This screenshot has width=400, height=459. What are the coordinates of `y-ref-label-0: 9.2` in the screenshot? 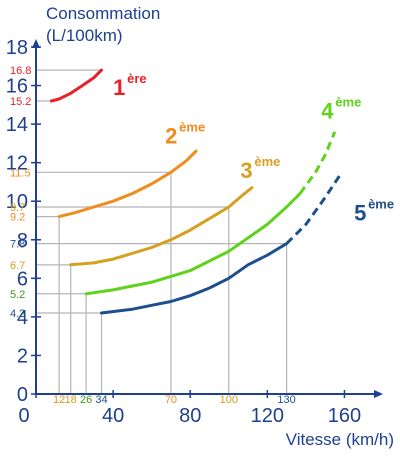 It's located at (17, 218).